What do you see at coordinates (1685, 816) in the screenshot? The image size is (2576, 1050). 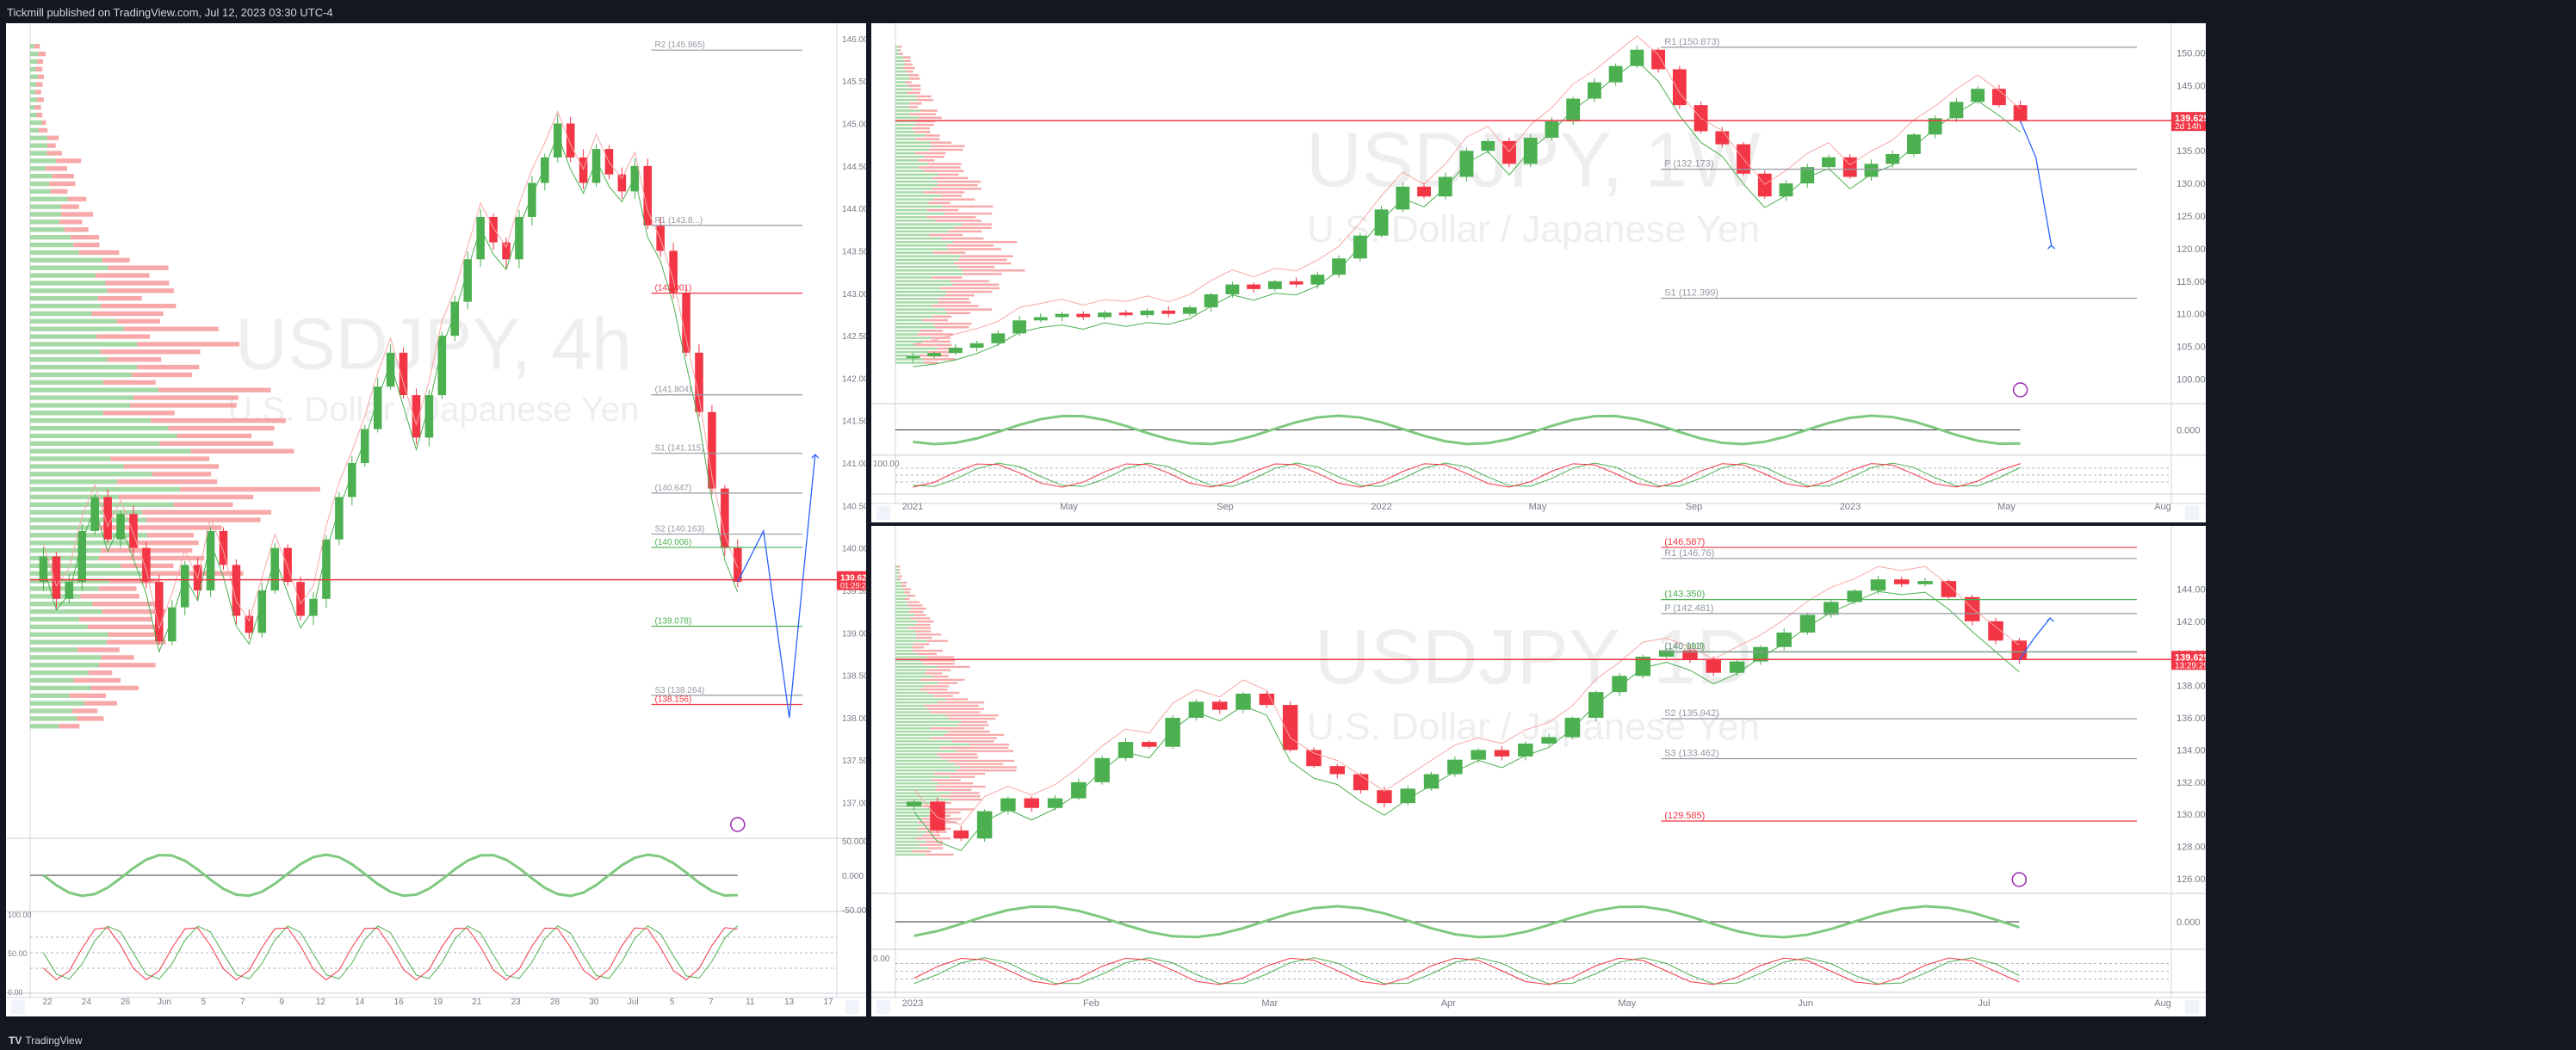 I see `pivot-level-label: (129.585)` at bounding box center [1685, 816].